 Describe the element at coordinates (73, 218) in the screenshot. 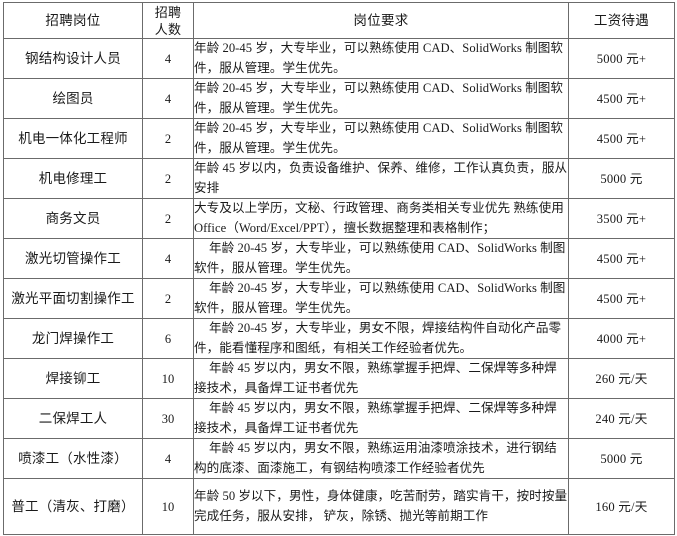

I see `cell-job-title: 商务文员` at that location.